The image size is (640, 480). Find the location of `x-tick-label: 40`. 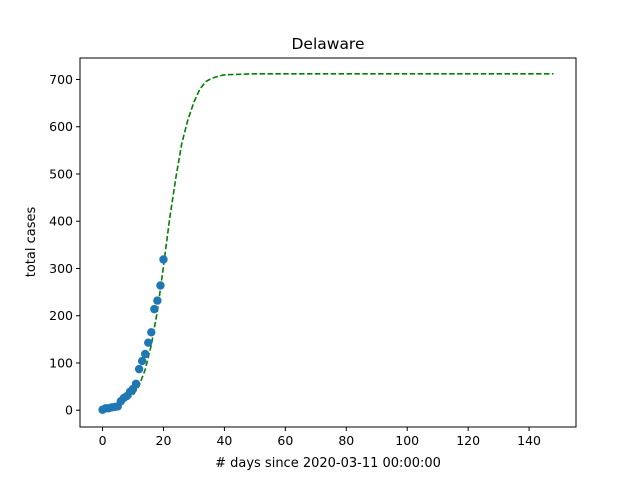

x-tick-label: 40 is located at coordinates (224, 440).